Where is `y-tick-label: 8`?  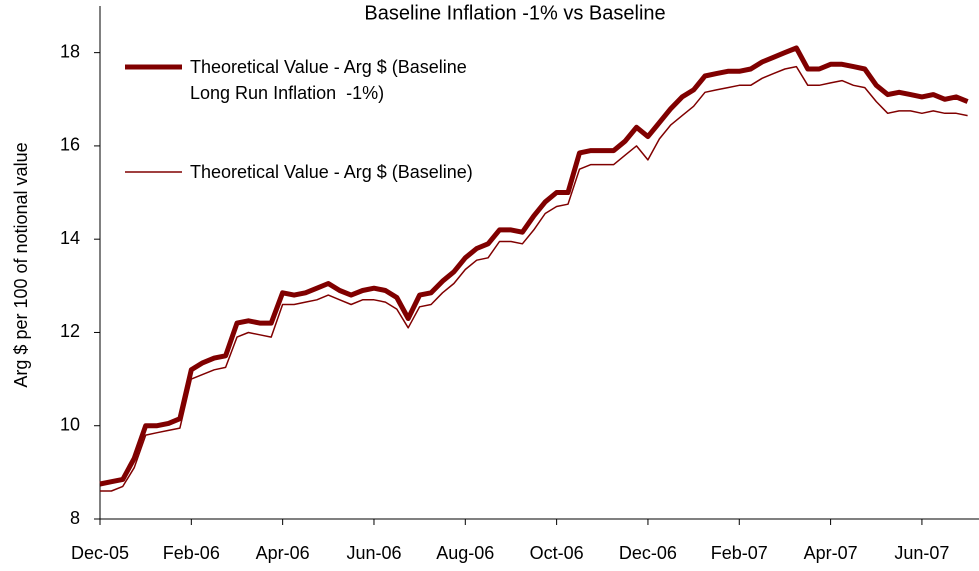
y-tick-label: 8 is located at coordinates (75, 518).